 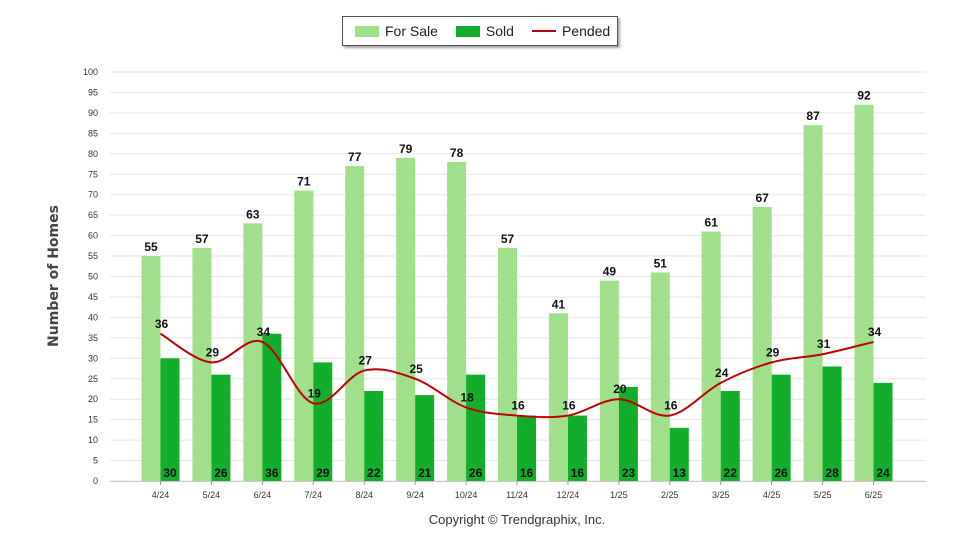 I want to click on label-sold: 22, so click(x=374, y=473).